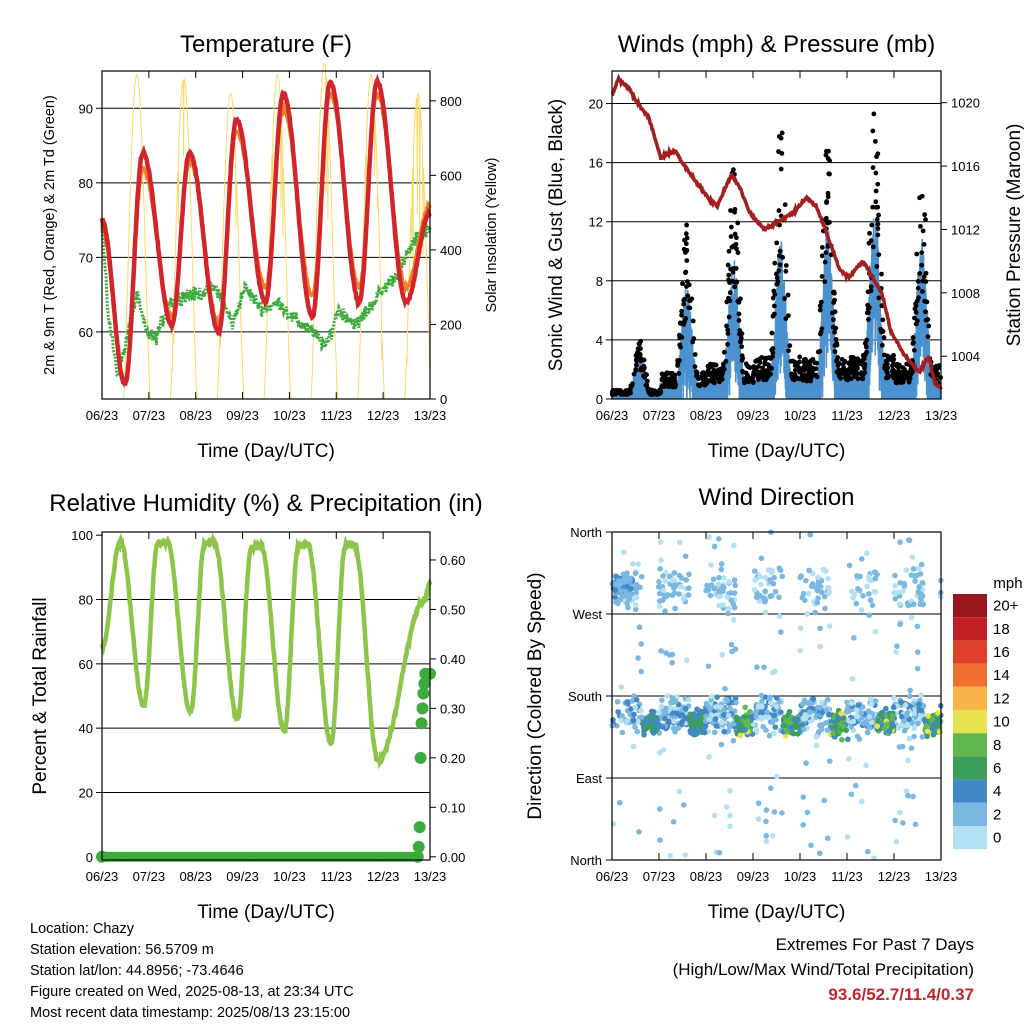 The image size is (1024, 1024). What do you see at coordinates (430, 415) in the screenshot?
I see `x-tick-label: 13/23` at bounding box center [430, 415].